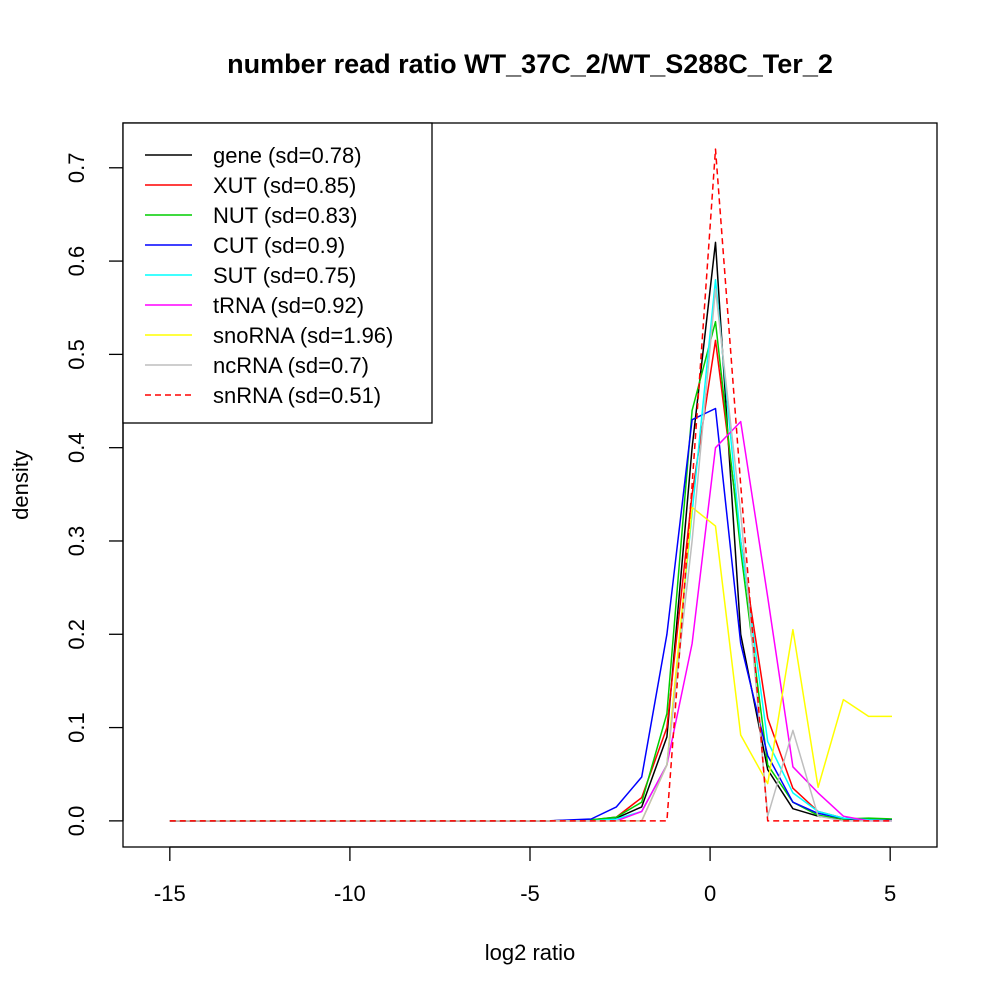 The width and height of the screenshot is (1000, 1000). What do you see at coordinates (303, 335) in the screenshot?
I see `legend-label-snorna: snoRNA (sd=1.96)` at bounding box center [303, 335].